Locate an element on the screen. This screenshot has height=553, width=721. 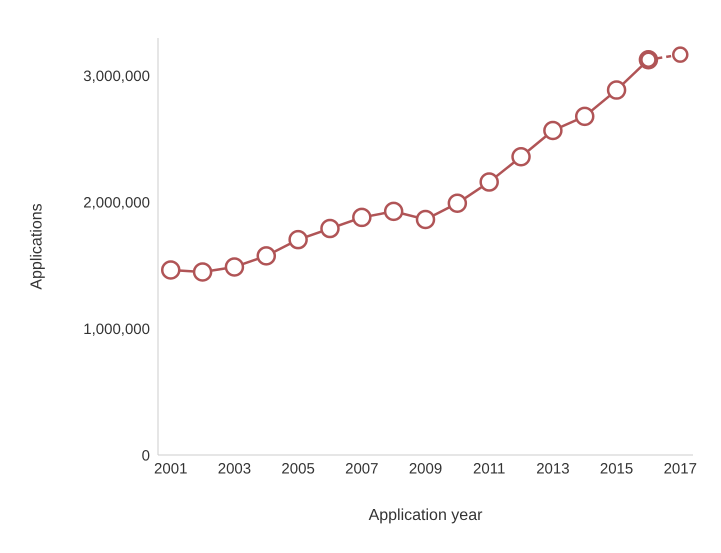
y-axis-title: Applications is located at coordinates (37, 246).